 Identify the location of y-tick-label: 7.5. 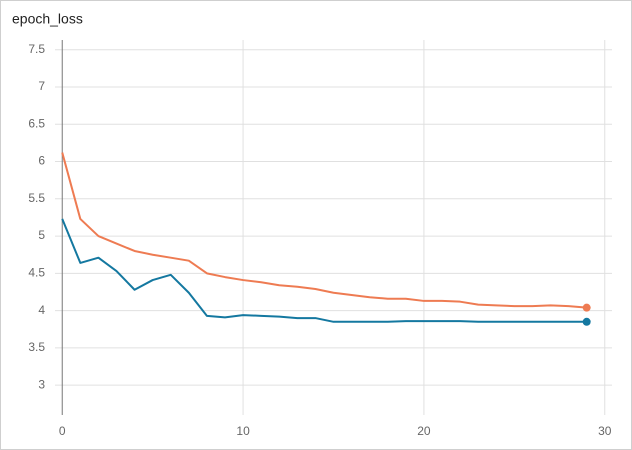
(36, 49).